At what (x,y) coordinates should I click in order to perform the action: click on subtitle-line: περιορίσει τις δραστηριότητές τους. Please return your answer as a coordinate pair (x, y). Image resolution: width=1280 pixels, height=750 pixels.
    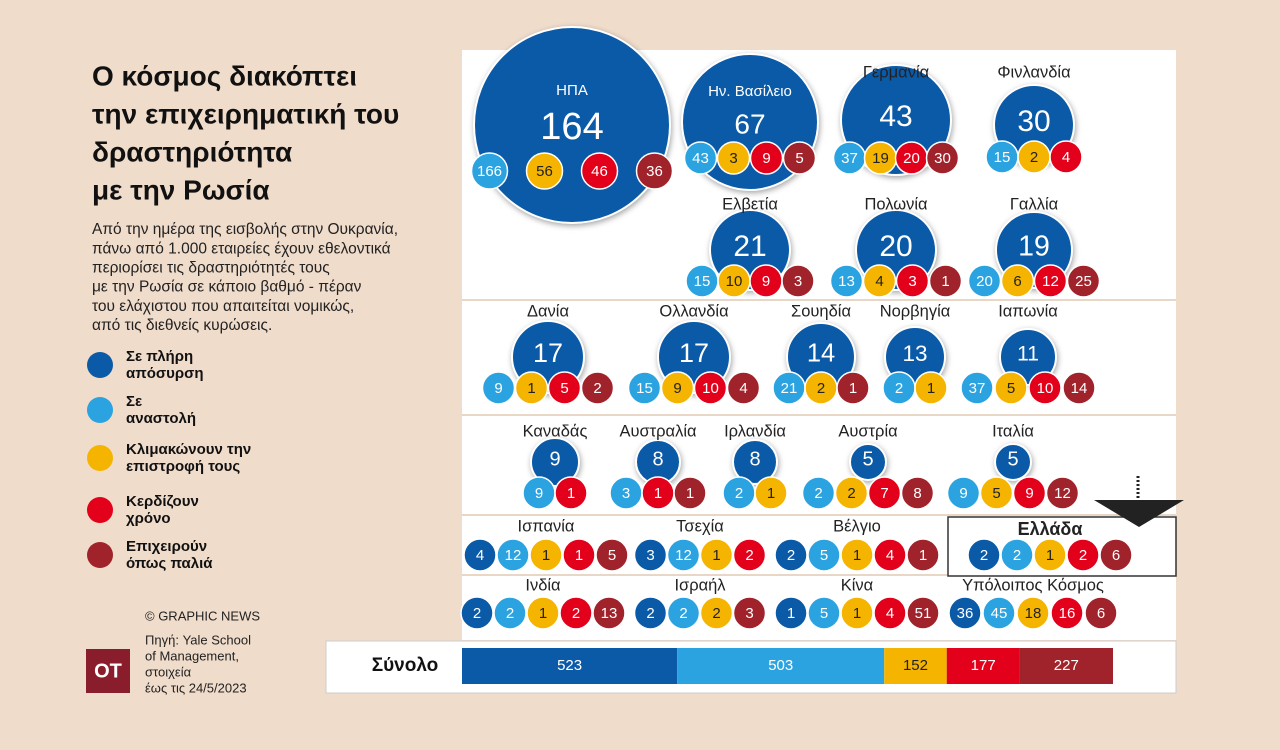
    Looking at the image, I should click on (211, 267).